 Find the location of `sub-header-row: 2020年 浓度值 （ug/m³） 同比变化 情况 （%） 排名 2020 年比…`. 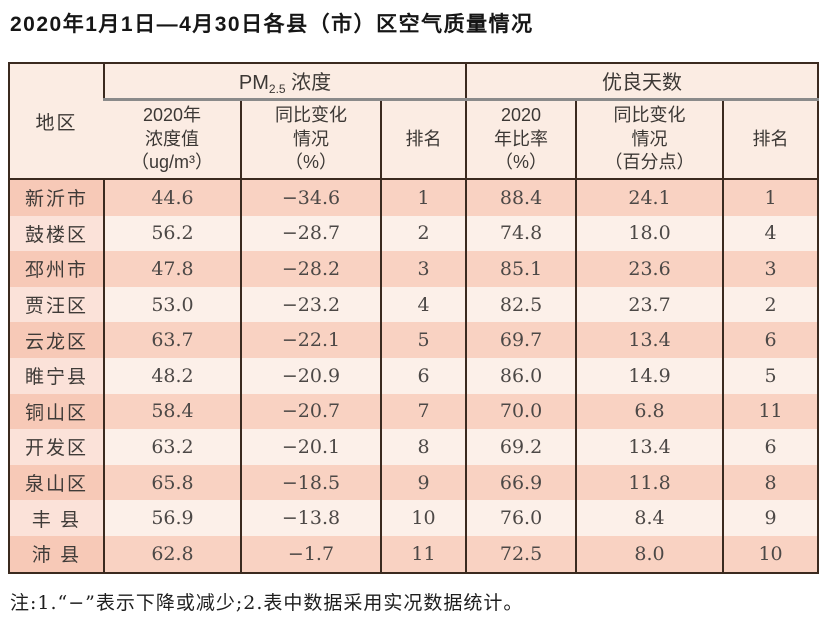

sub-header-row: 2020年 浓度值 （ug/m³） 同比变化 情况 （%） 排名 2020 年比… is located at coordinates (414, 139).